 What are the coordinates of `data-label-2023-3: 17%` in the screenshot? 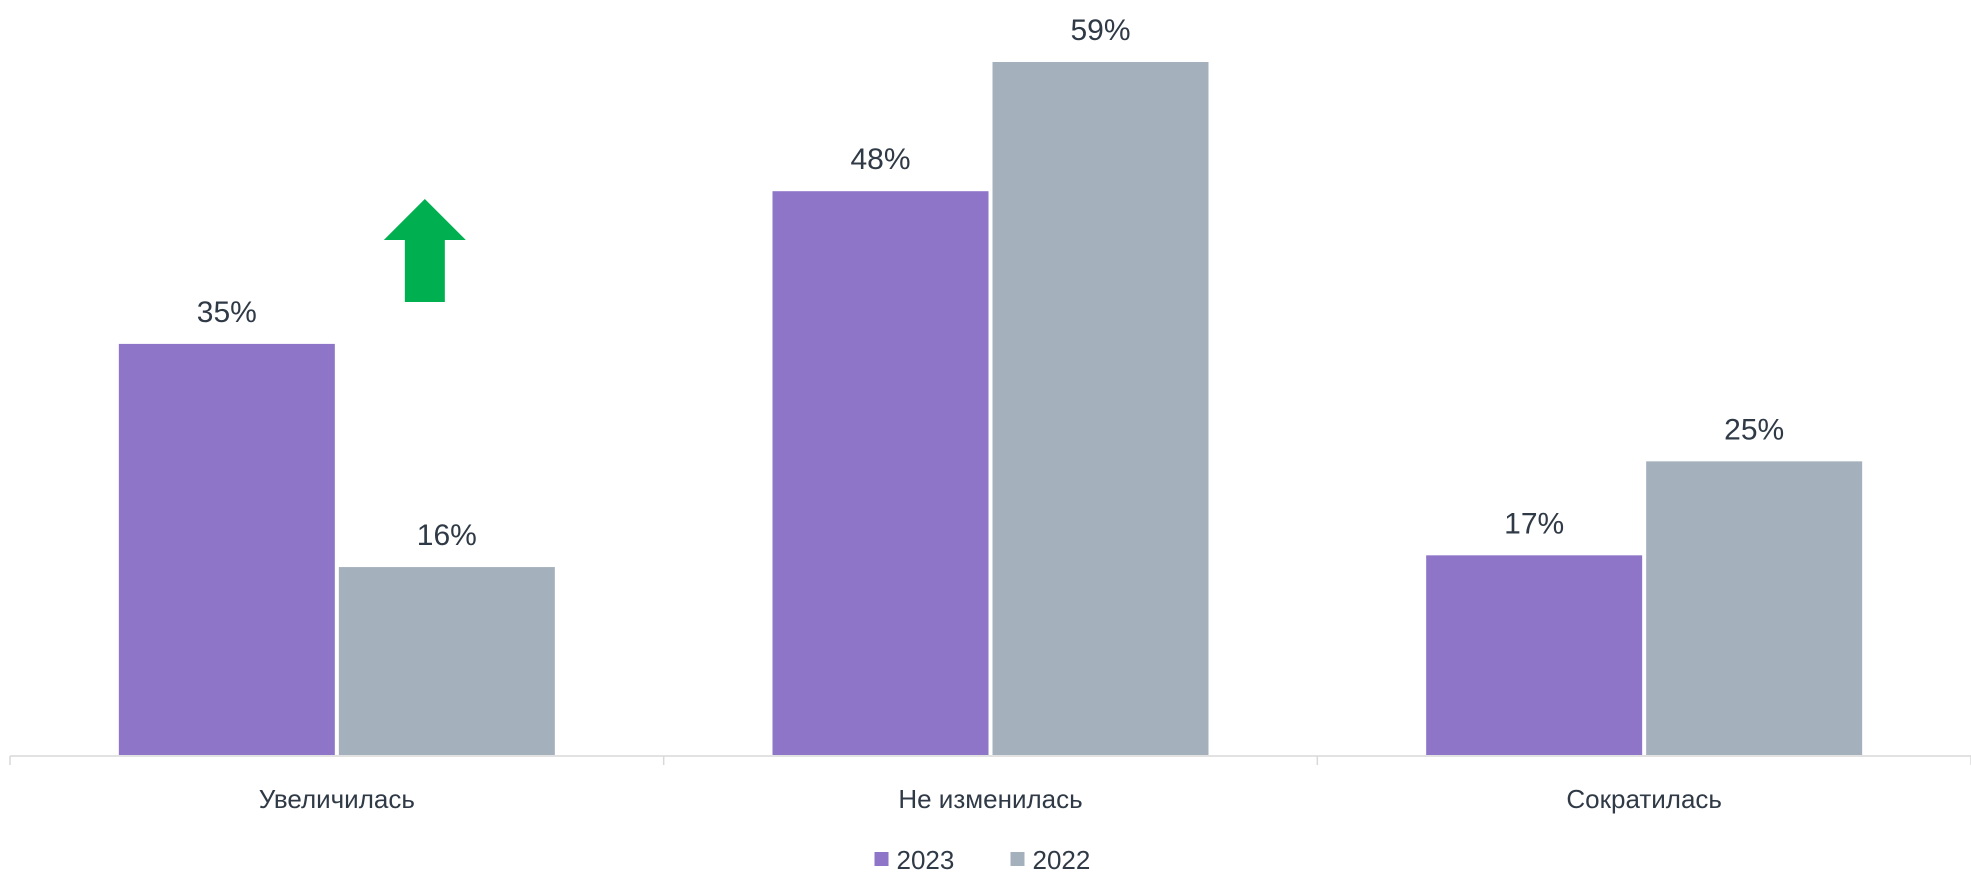 It's located at (1534, 523).